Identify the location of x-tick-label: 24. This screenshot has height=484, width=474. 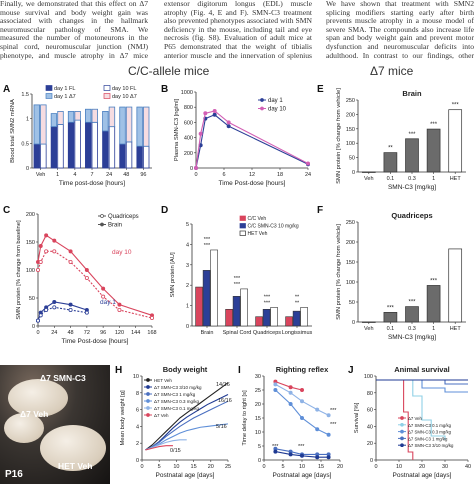
(54, 333).